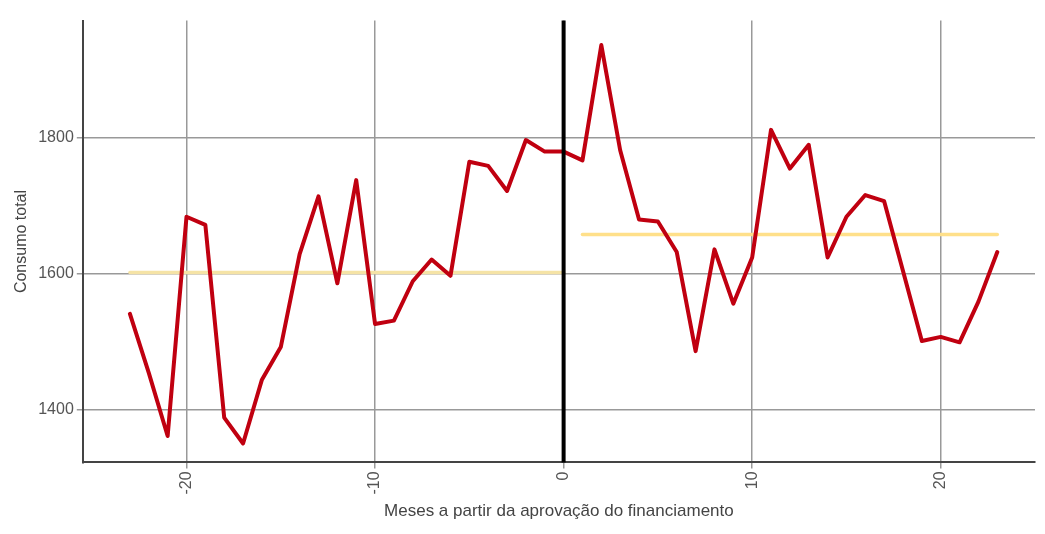 This screenshot has width=1045, height=534. What do you see at coordinates (185, 483) in the screenshot?
I see `x-tick-label: -20` at bounding box center [185, 483].